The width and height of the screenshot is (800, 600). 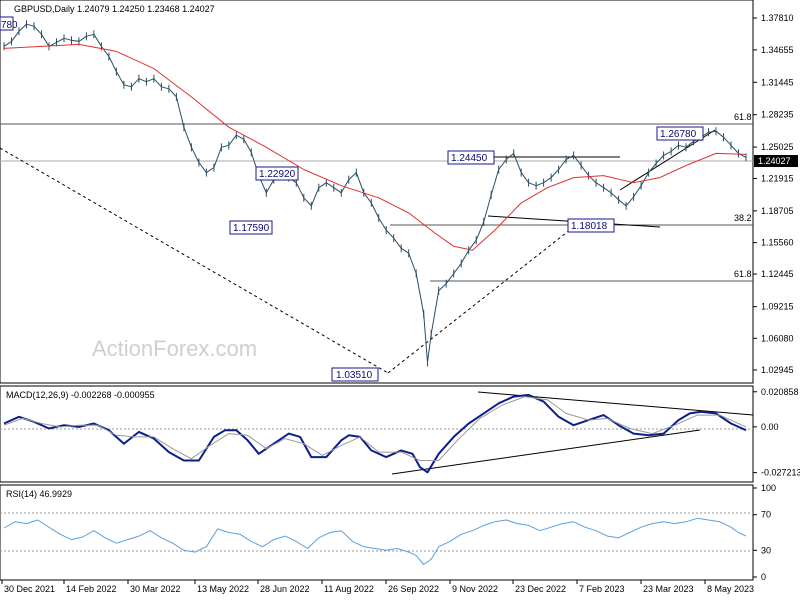 I want to click on macd-series-group, so click(x=375, y=433).